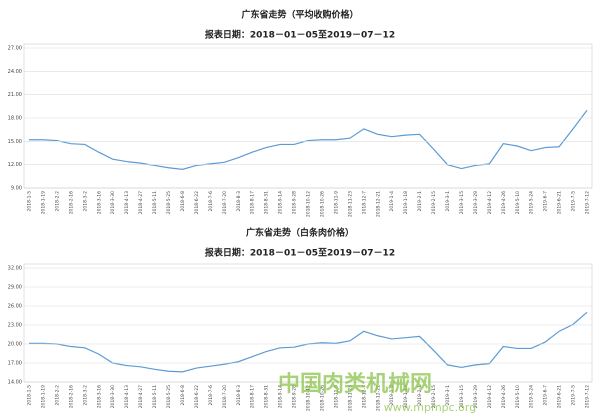  What do you see at coordinates (300, 233) in the screenshot?
I see `chart-title: 广东省走势（白条肉价格）` at bounding box center [300, 233].